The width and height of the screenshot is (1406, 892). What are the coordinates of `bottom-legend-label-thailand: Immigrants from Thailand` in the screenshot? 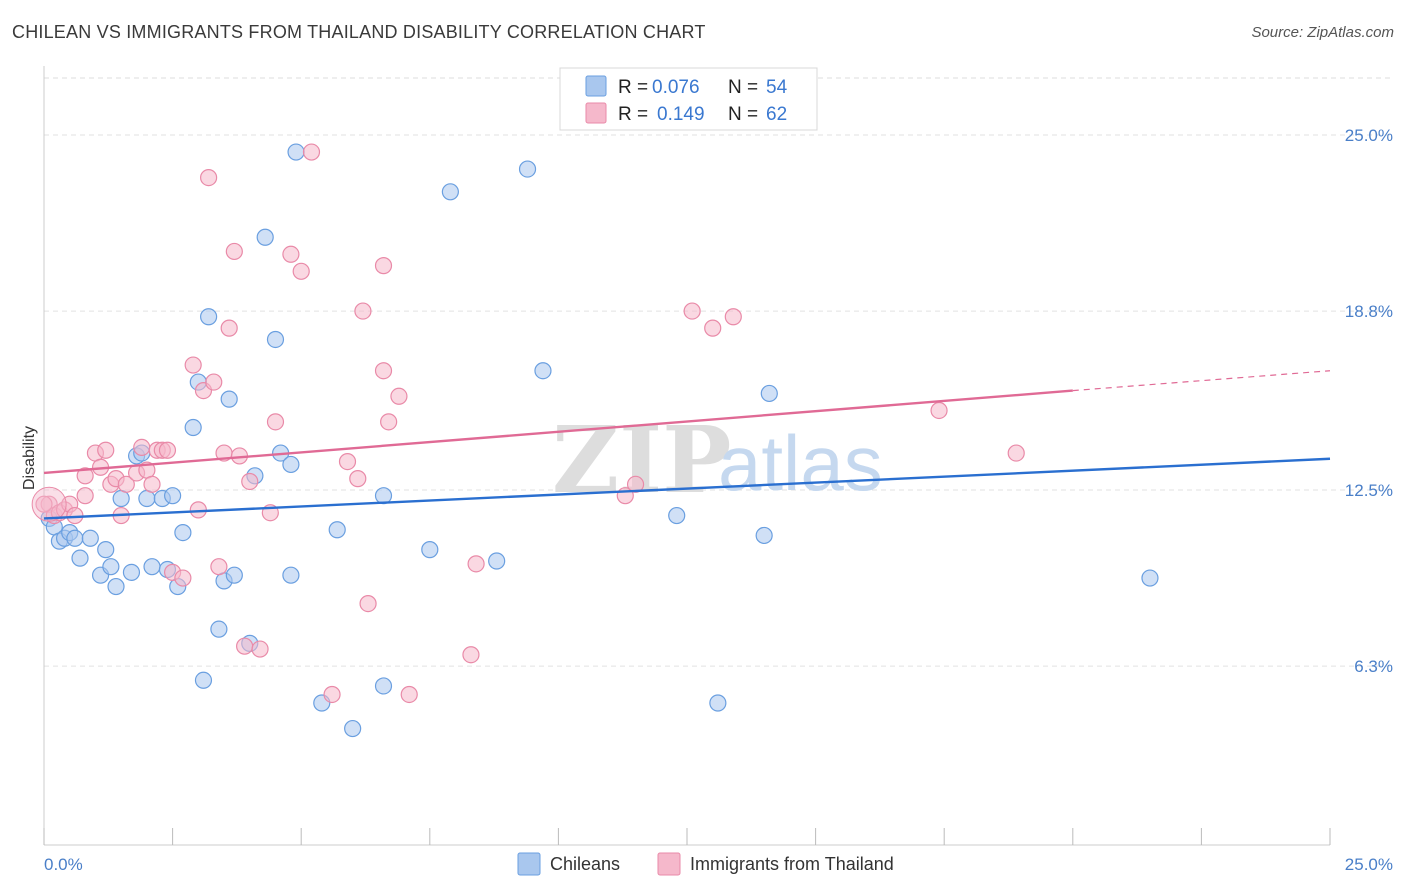 It's located at (792, 864).